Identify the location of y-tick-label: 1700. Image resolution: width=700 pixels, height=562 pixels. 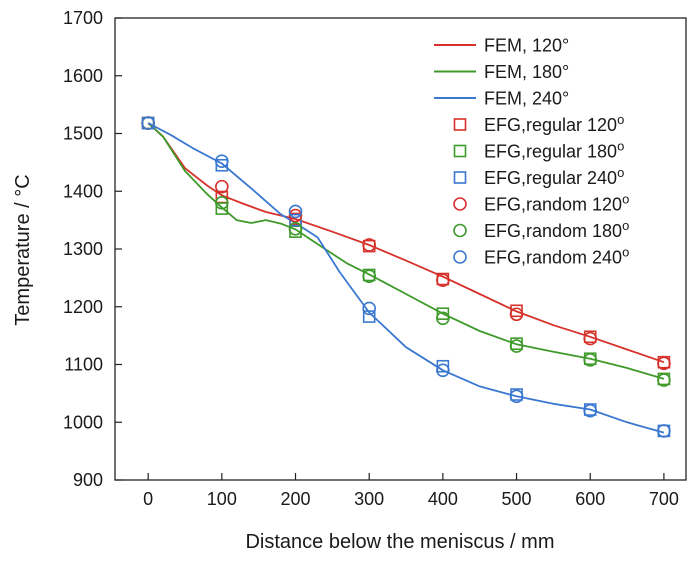
(83, 18).